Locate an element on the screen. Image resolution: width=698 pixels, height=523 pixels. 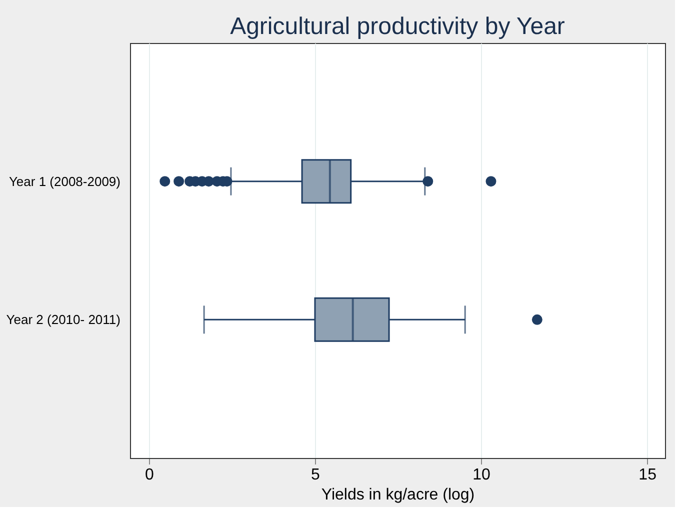
x-tick-label: 15 is located at coordinates (647, 475).